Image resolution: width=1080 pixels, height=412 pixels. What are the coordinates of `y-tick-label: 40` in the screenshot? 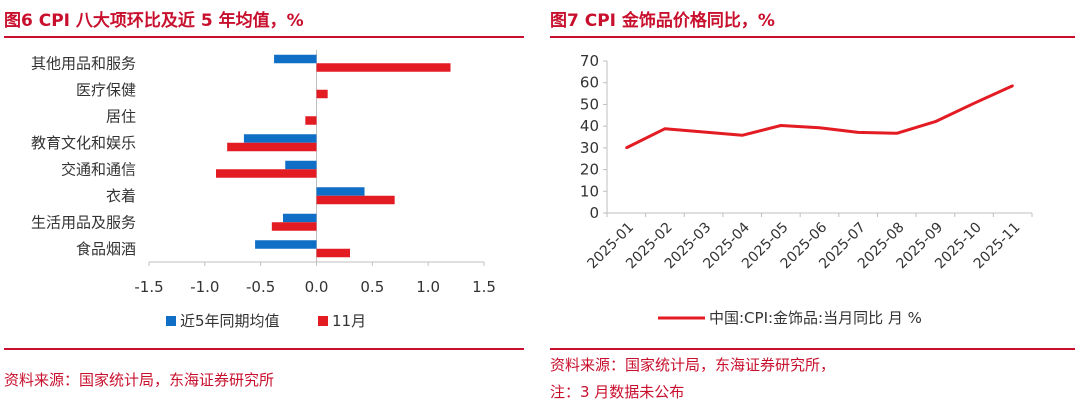 It's located at (589, 126).